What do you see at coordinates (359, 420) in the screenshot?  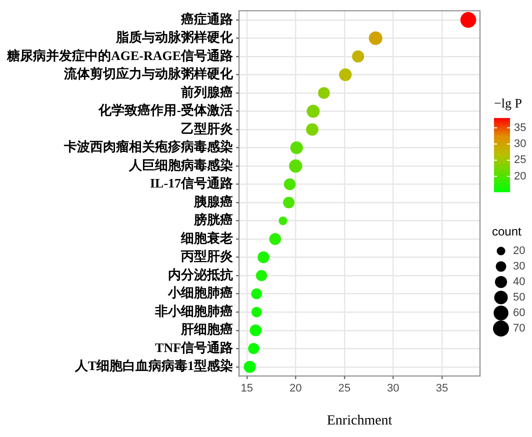 I see `x-axis-title: Enrichment` at bounding box center [359, 420].